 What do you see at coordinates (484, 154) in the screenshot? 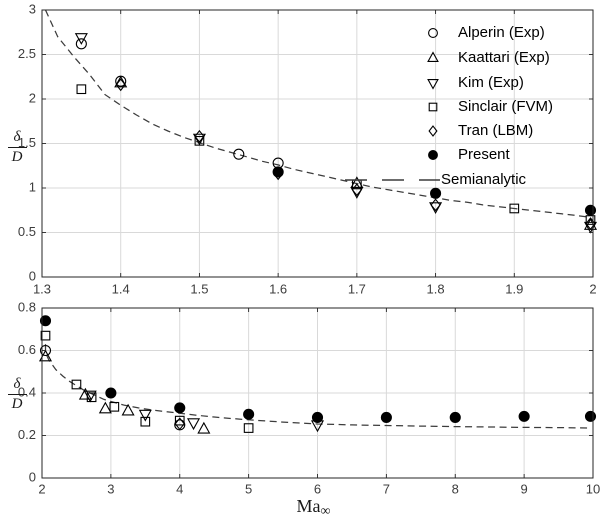
I see `legend-label: Present` at bounding box center [484, 154].